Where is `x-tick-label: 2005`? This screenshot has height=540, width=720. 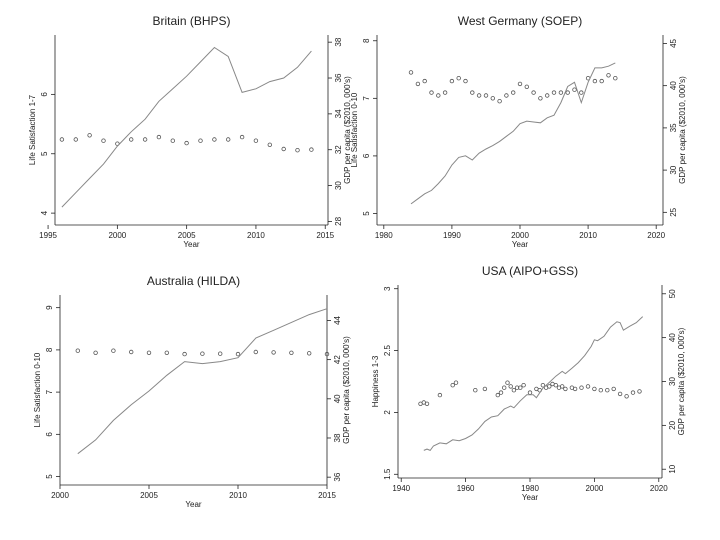 x-tick-label: 2005 is located at coordinates (149, 495).